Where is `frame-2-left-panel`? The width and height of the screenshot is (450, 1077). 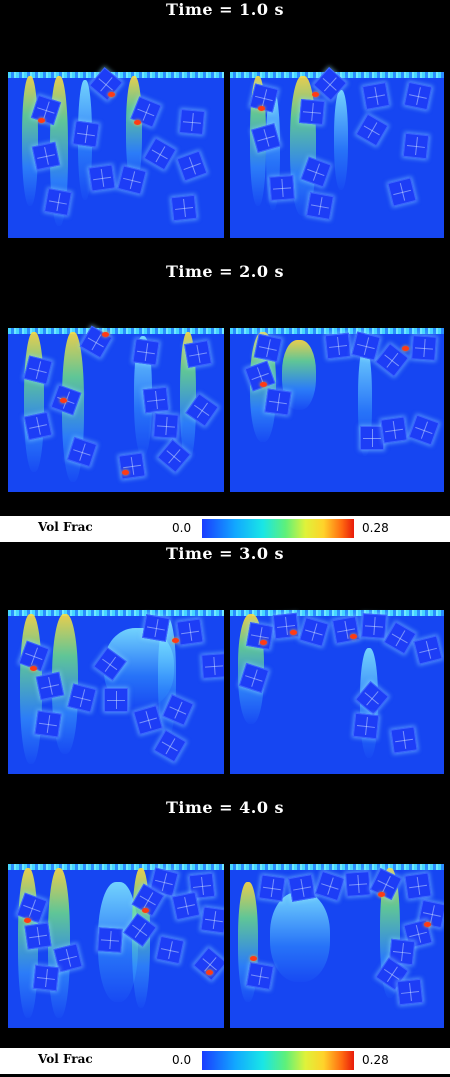 frame-2-left-panel is located at coordinates (116, 389).